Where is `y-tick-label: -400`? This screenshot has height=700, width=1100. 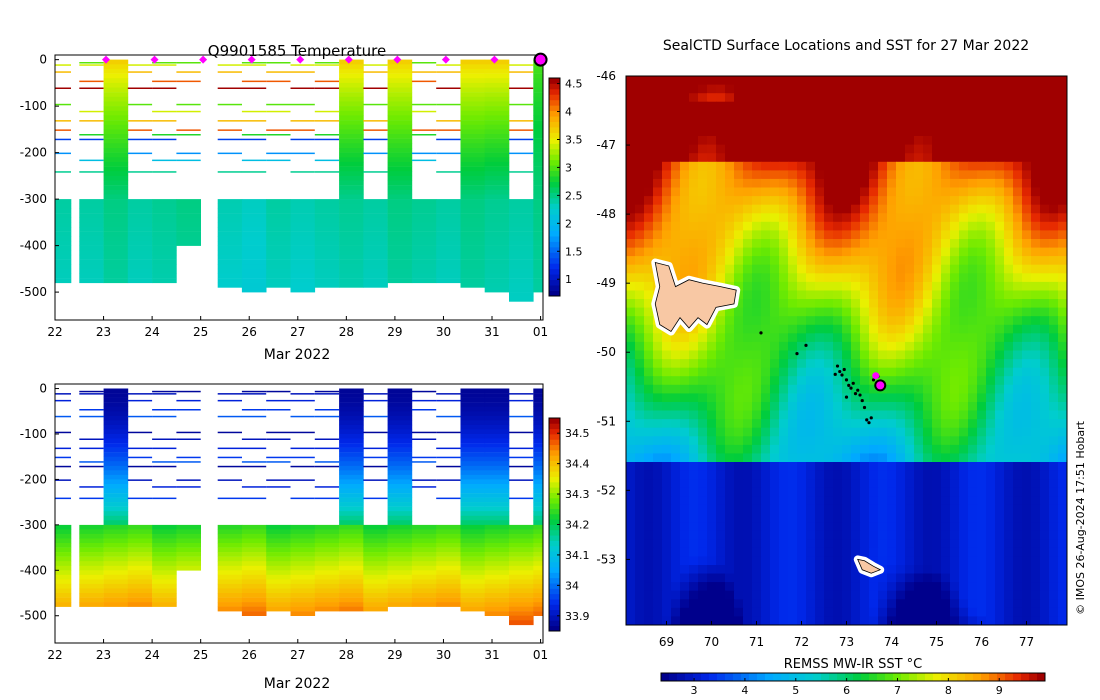 y-tick-label: -400 is located at coordinates (33, 570).